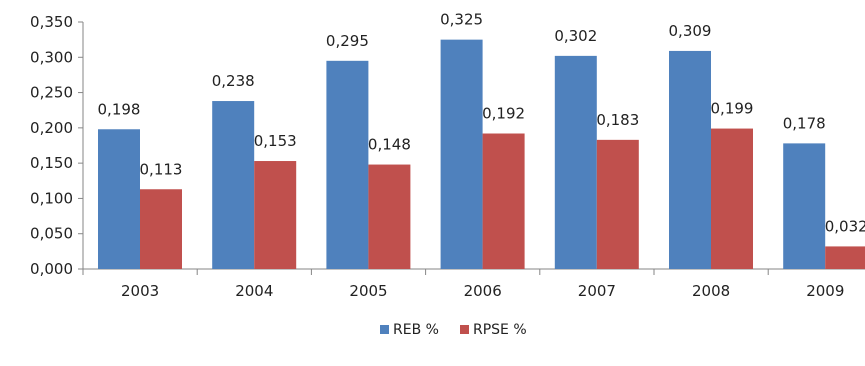 The width and height of the screenshot is (865, 366). I want to click on x-category-label: 2005, so click(368, 291).